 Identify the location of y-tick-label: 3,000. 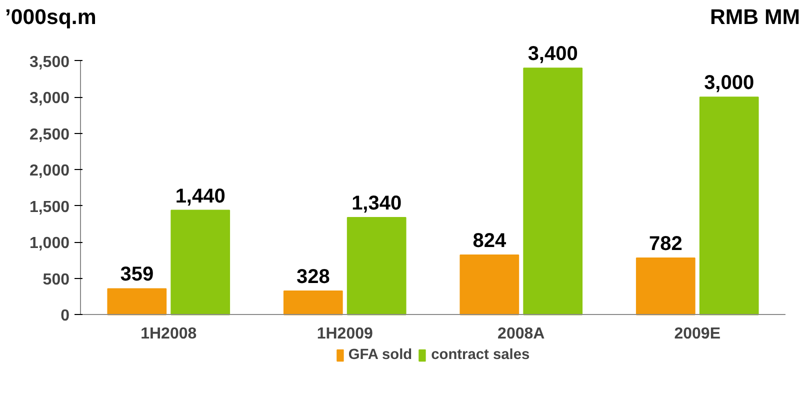
(49, 99).